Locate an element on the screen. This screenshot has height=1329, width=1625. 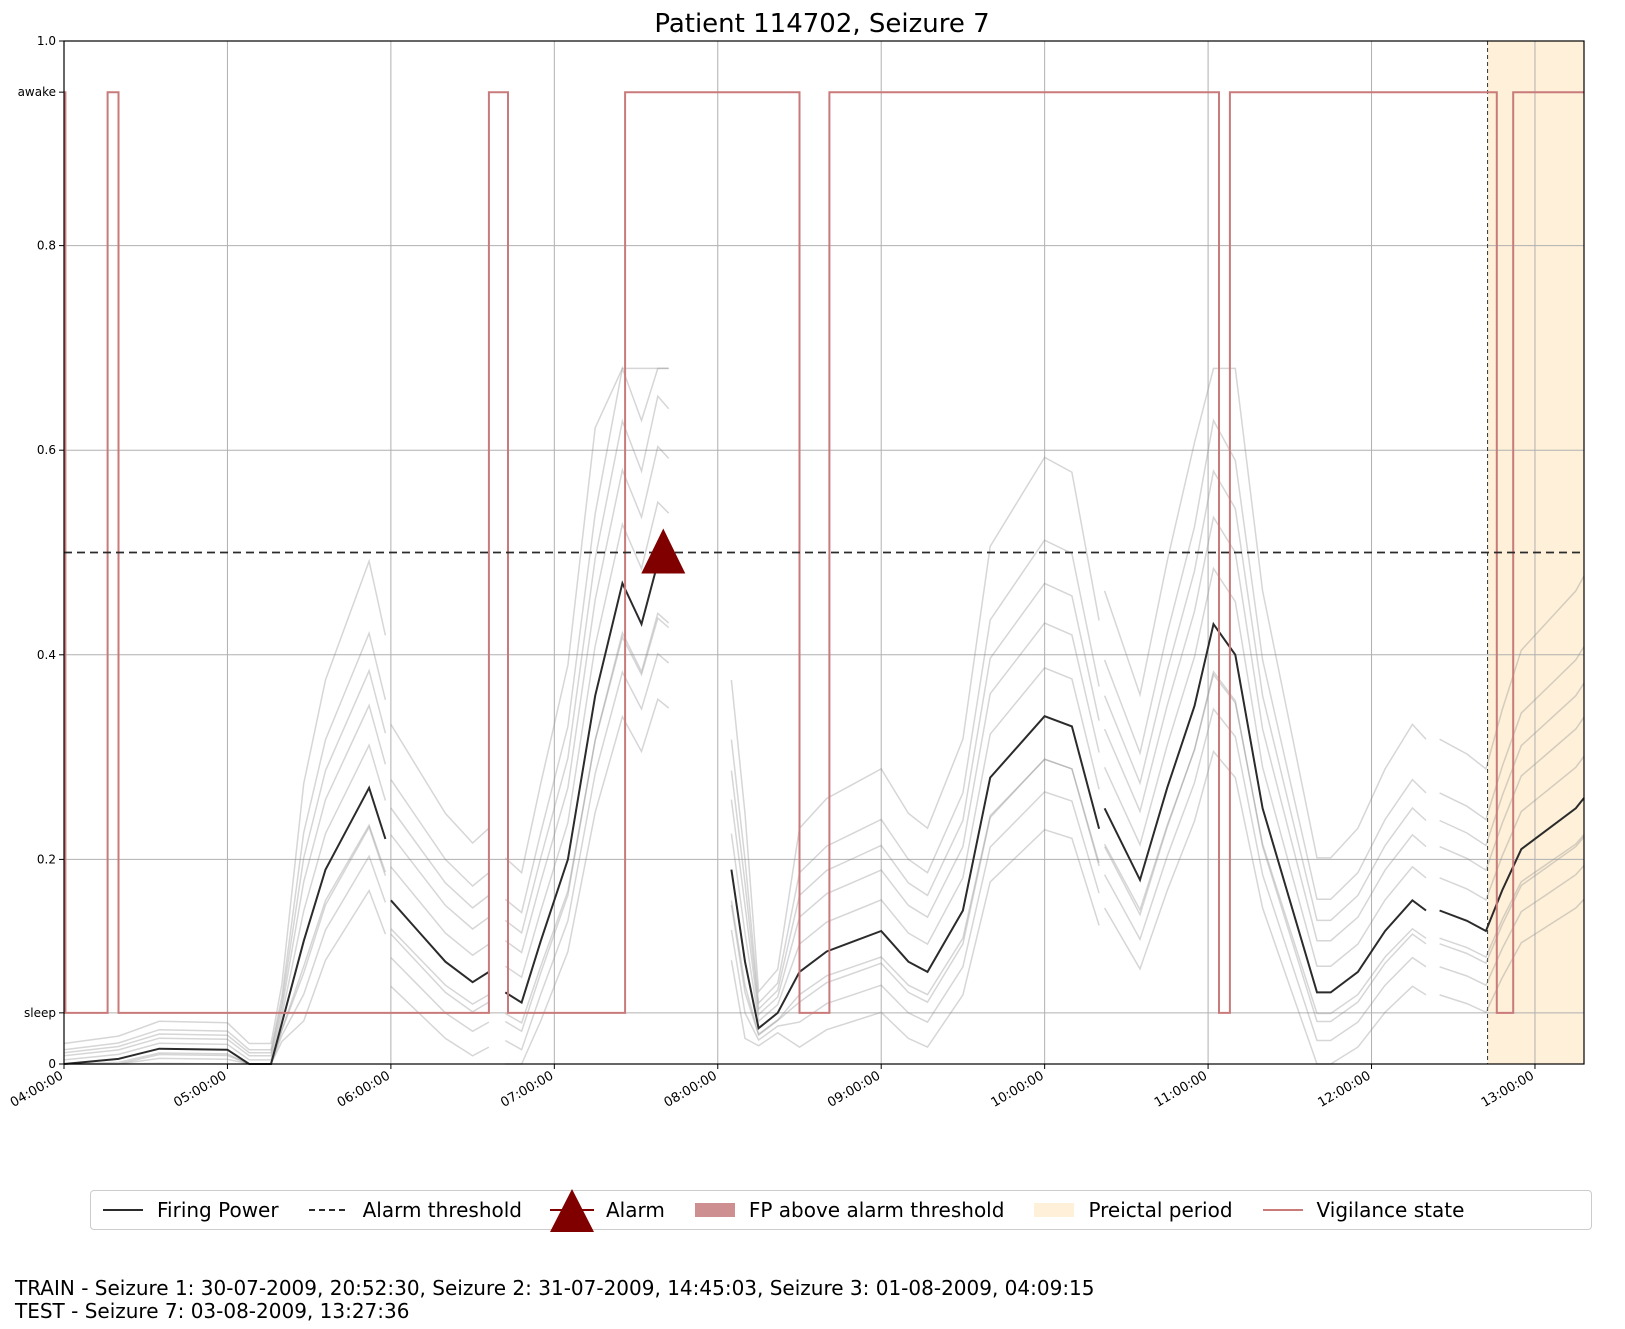
legend-item-alarm: Alarm is located at coordinates (607, 1210).